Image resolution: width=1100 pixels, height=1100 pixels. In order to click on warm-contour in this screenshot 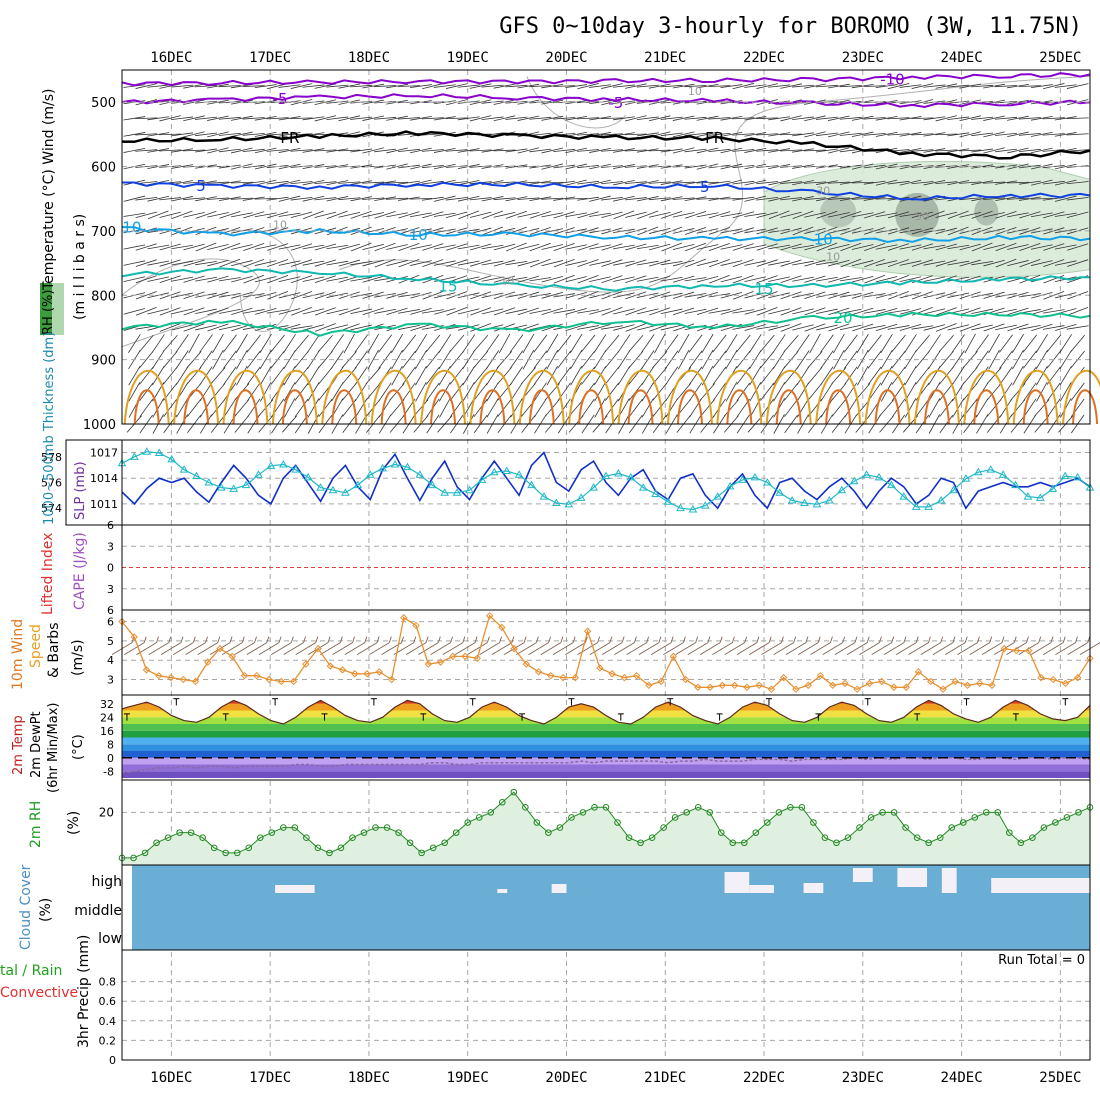, I will do `click(245, 397)`.